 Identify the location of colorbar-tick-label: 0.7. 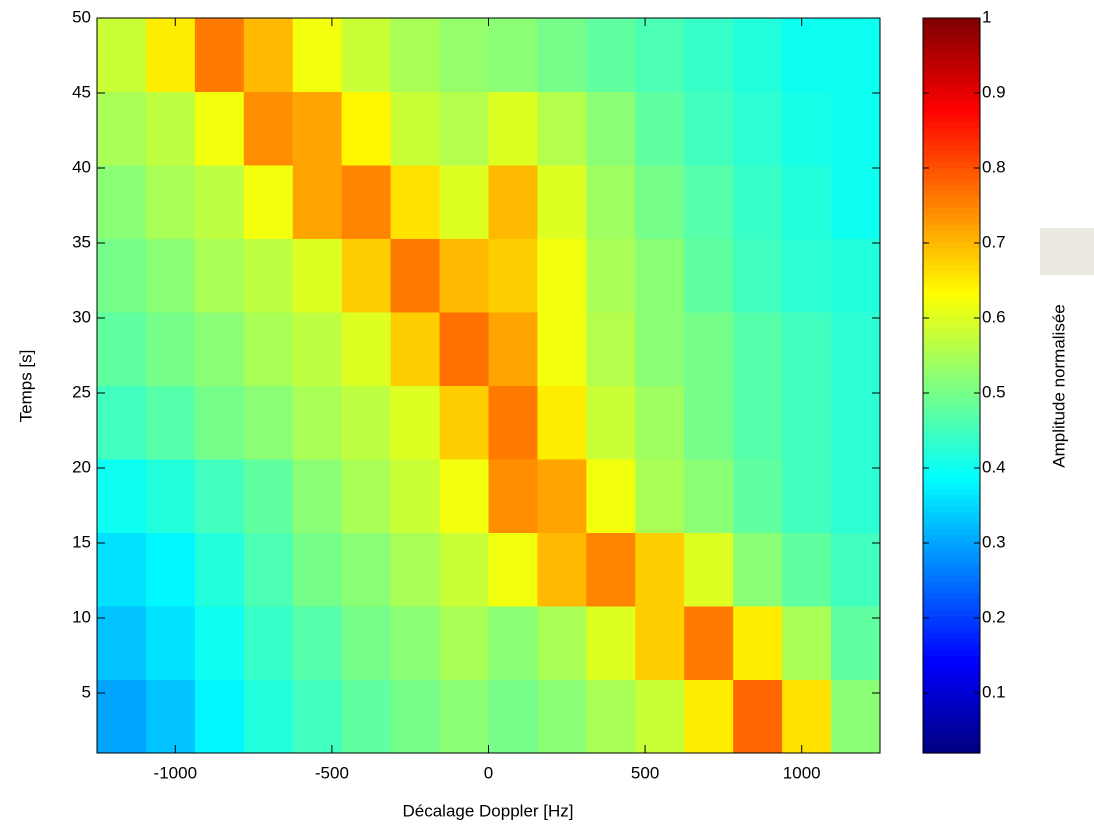
(994, 241).